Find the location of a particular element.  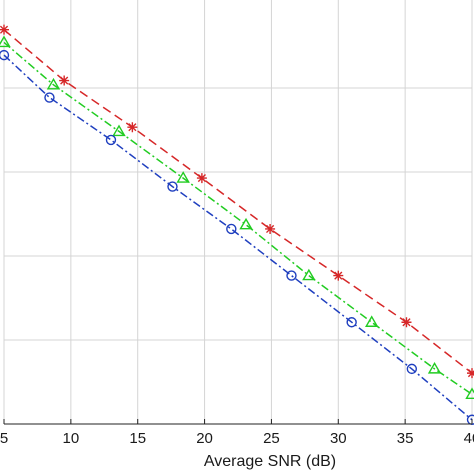

plot-frame is located at coordinates (238, 422).